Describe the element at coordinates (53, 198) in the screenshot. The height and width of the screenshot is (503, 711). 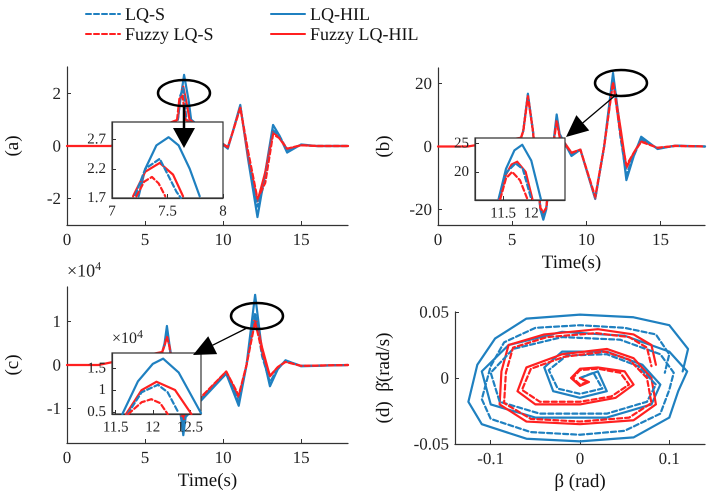
I see `y-tick-label: -2` at that location.